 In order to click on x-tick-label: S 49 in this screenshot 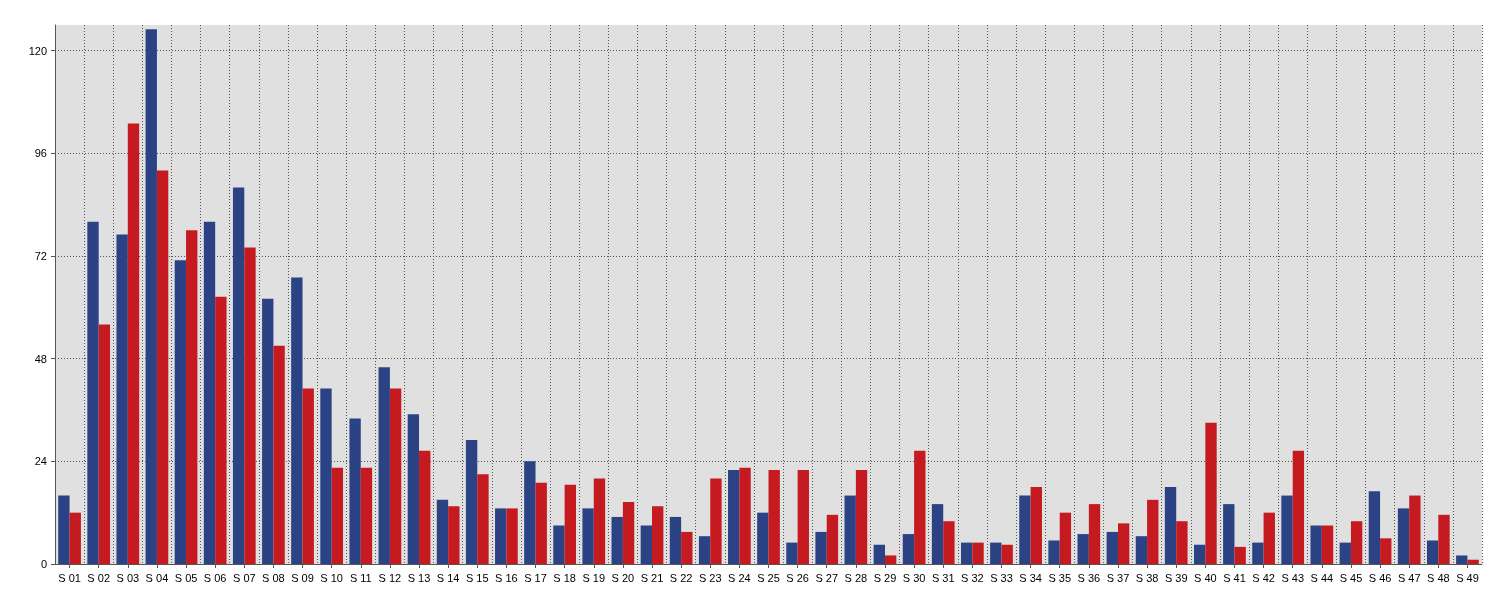, I will do `click(1467, 577)`.